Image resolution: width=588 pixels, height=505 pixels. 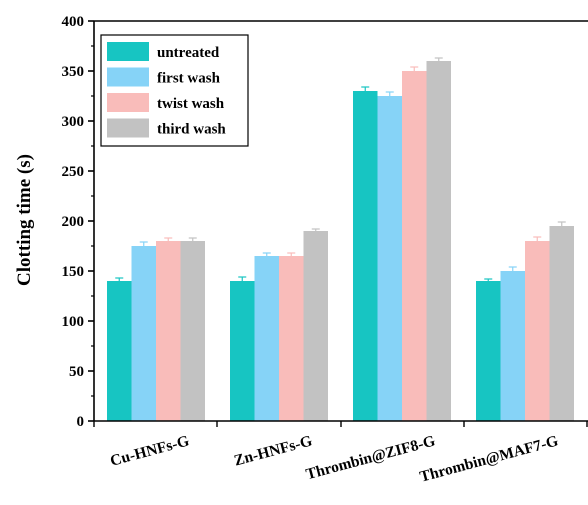 What do you see at coordinates (189, 79) in the screenshot?
I see `legend-label: first wash` at bounding box center [189, 79].